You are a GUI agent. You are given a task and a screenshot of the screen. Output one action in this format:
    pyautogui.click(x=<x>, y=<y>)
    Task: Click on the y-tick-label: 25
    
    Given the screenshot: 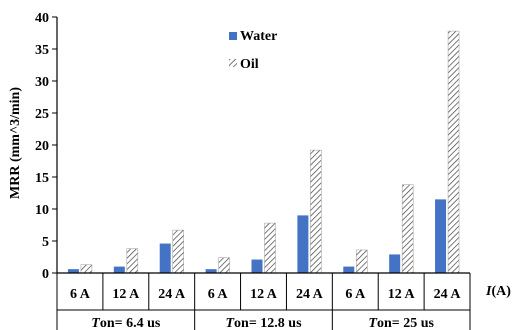 What is the action you would take?
    pyautogui.click(x=42, y=114)
    